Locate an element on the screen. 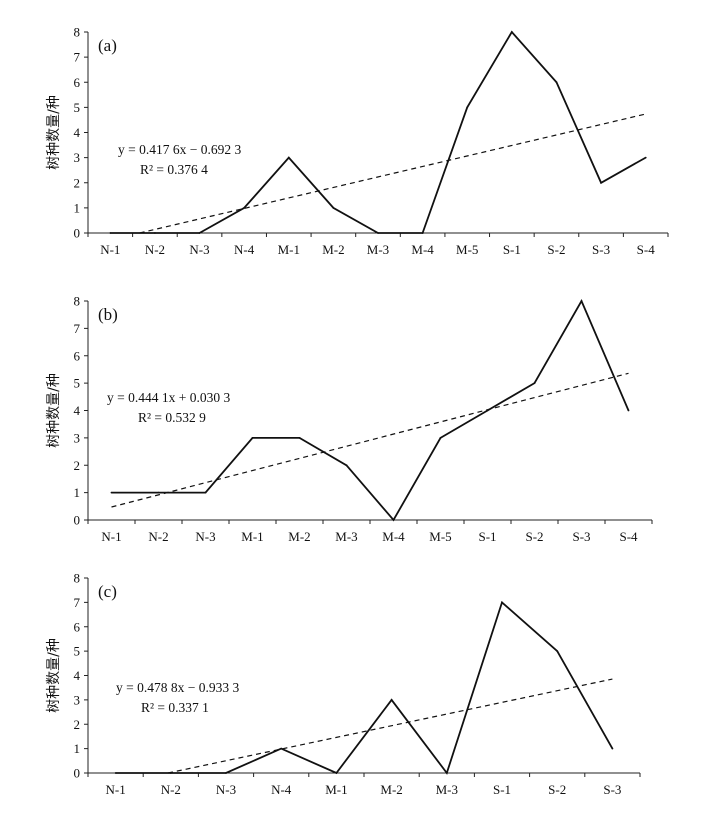 The width and height of the screenshot is (710, 815). x-tick-label: M-3 is located at coordinates (447, 789).